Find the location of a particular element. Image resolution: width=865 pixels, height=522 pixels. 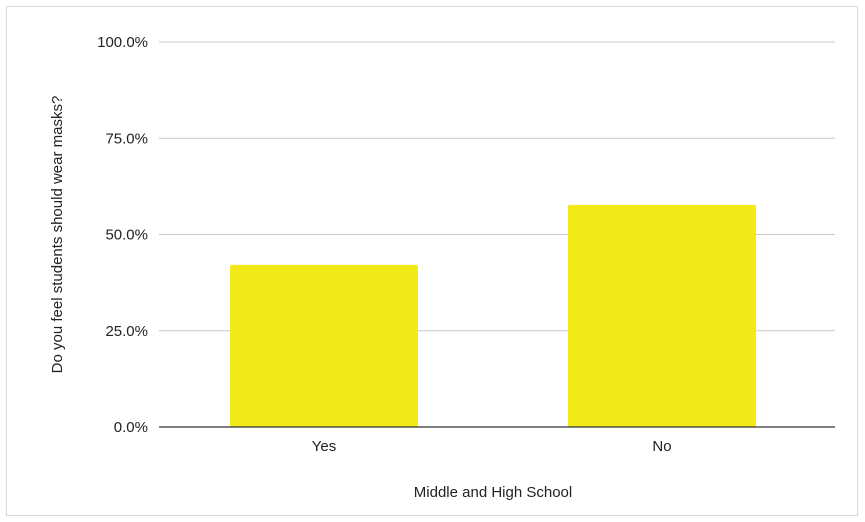

y-axis-title: Do you feel students should wear masks? is located at coordinates (57, 235).